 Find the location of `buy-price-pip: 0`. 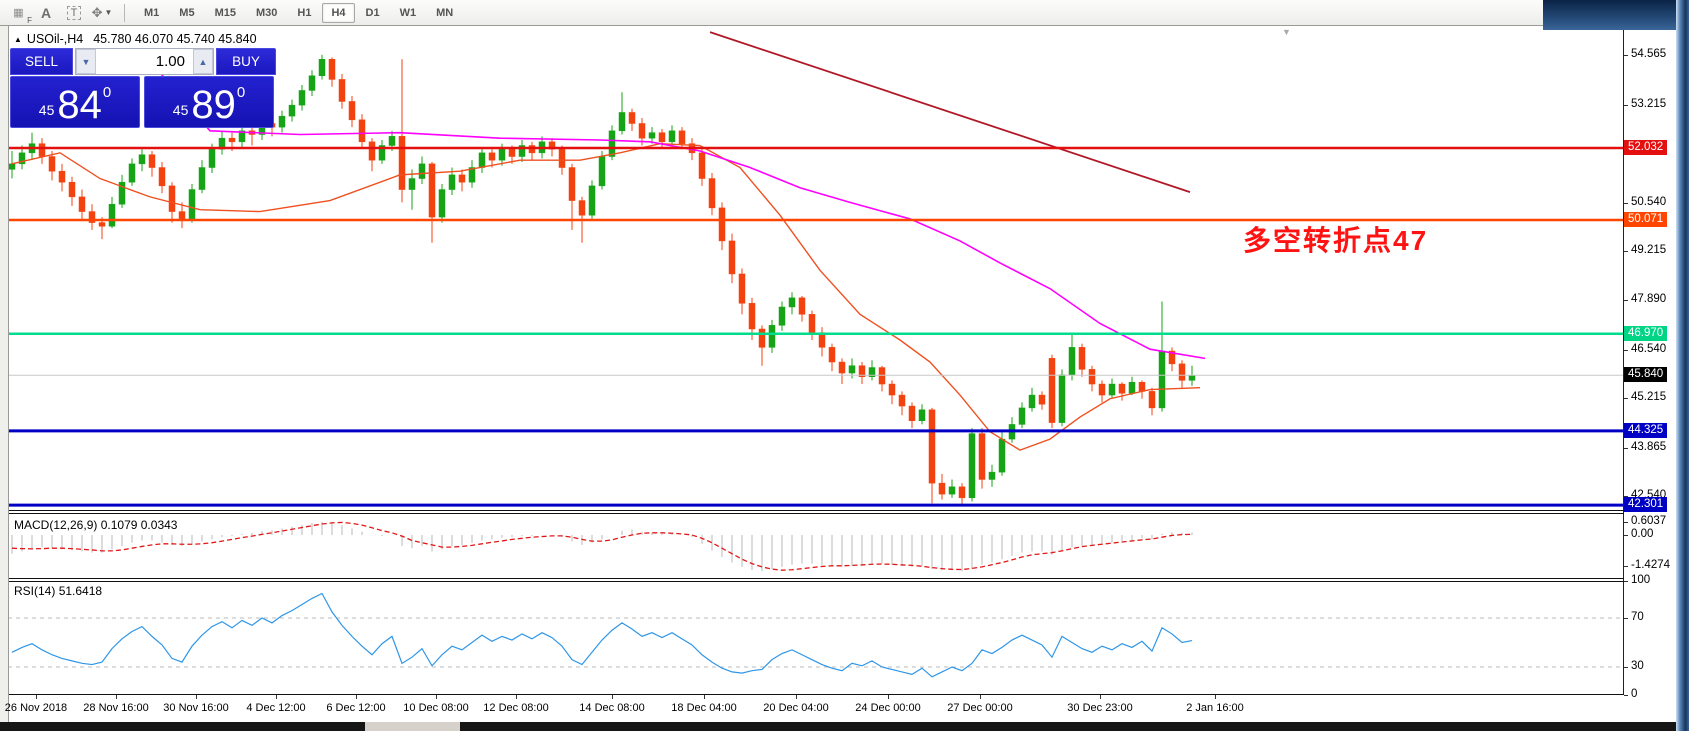

buy-price-pip: 0 is located at coordinates (241, 92).